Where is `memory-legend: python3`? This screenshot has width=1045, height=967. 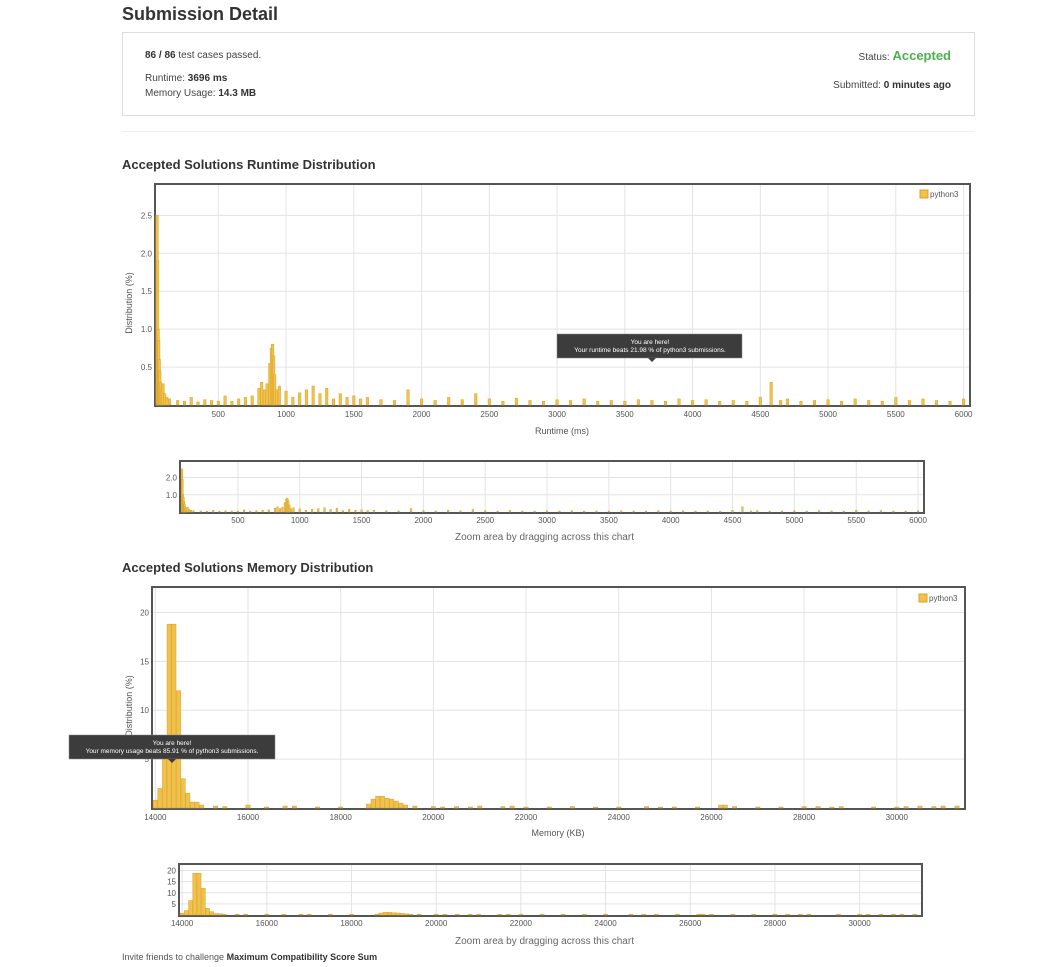 memory-legend: python3 is located at coordinates (938, 598).